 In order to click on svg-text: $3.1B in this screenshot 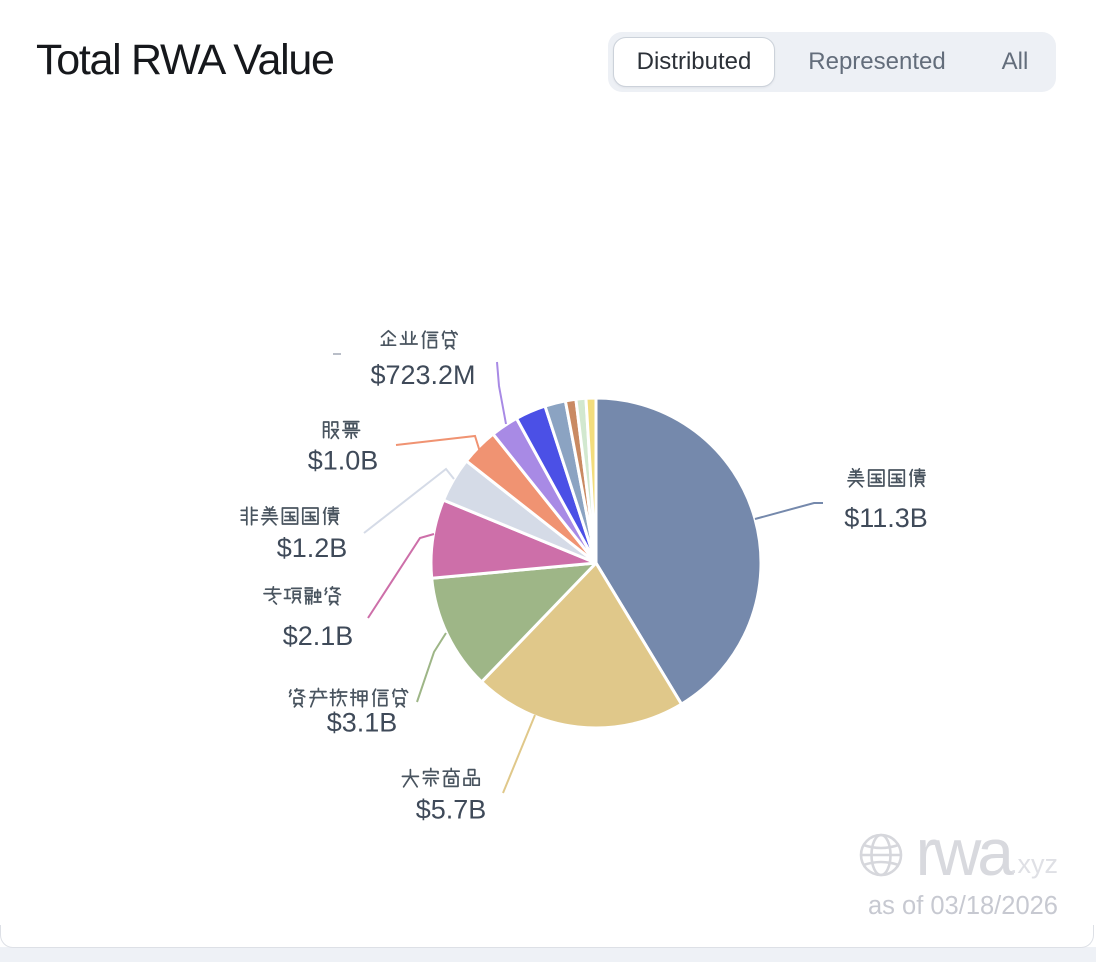, I will do `click(362, 723)`.